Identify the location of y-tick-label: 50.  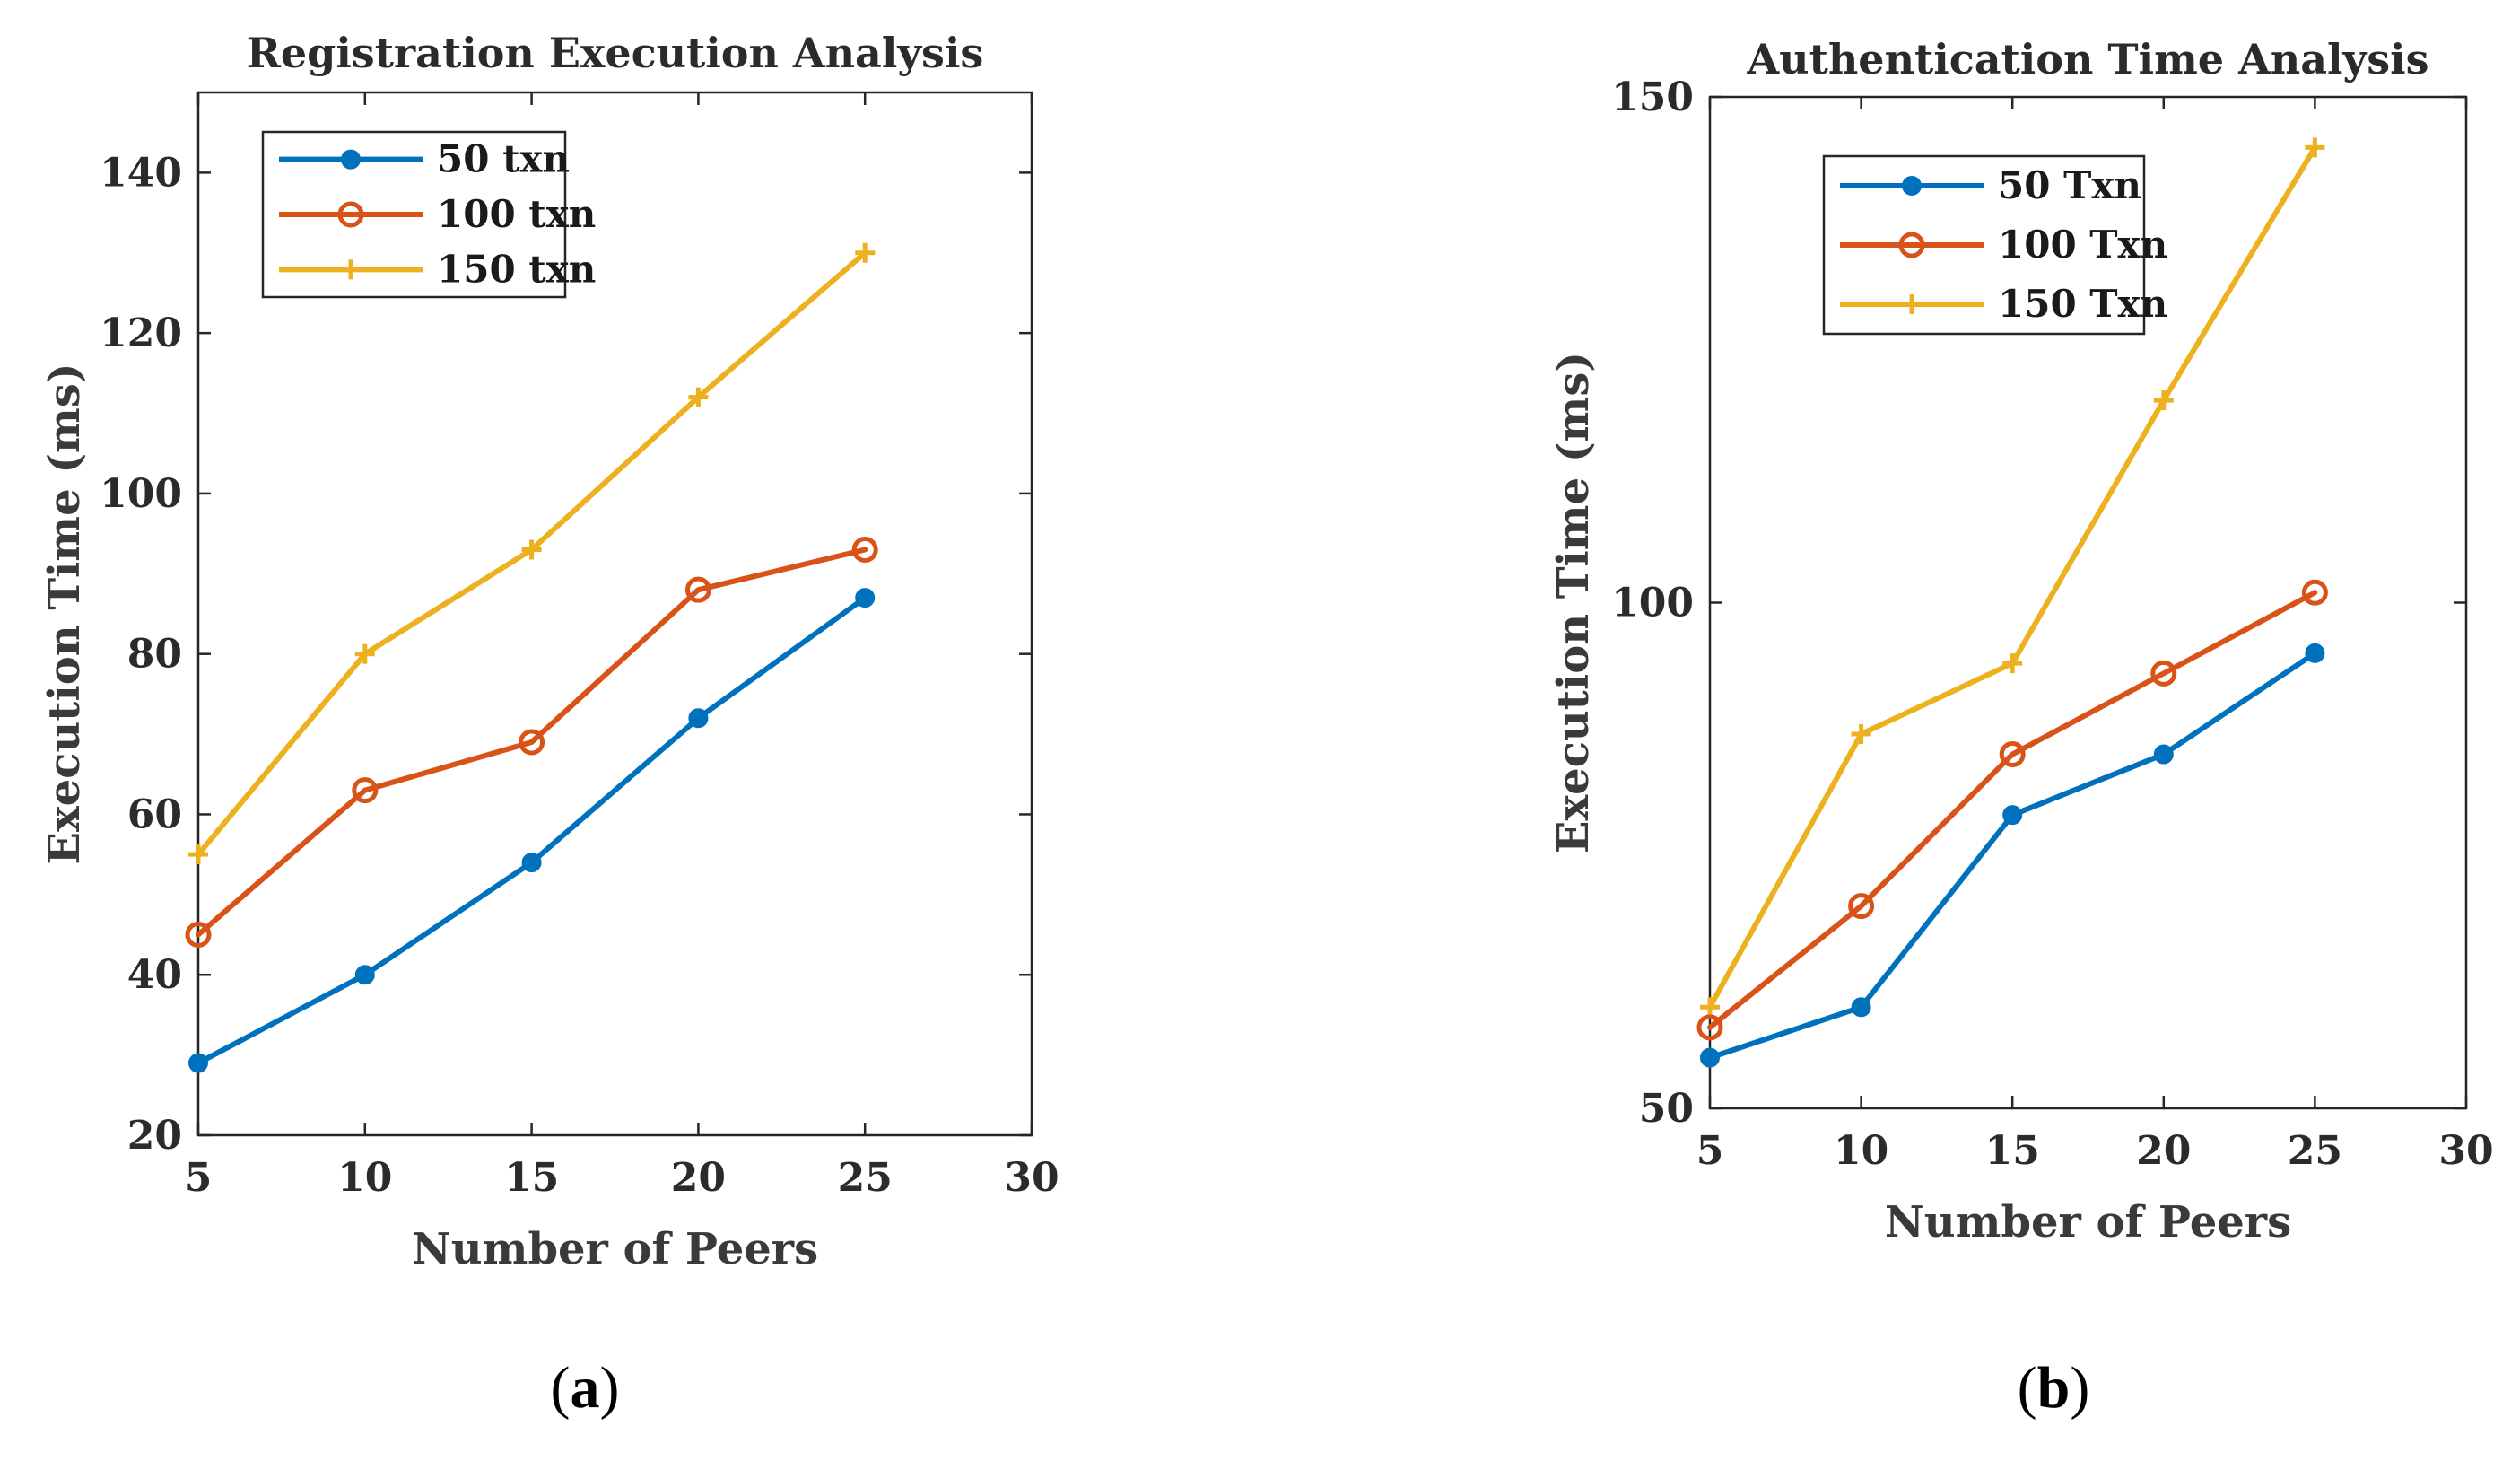
(1666, 1109).